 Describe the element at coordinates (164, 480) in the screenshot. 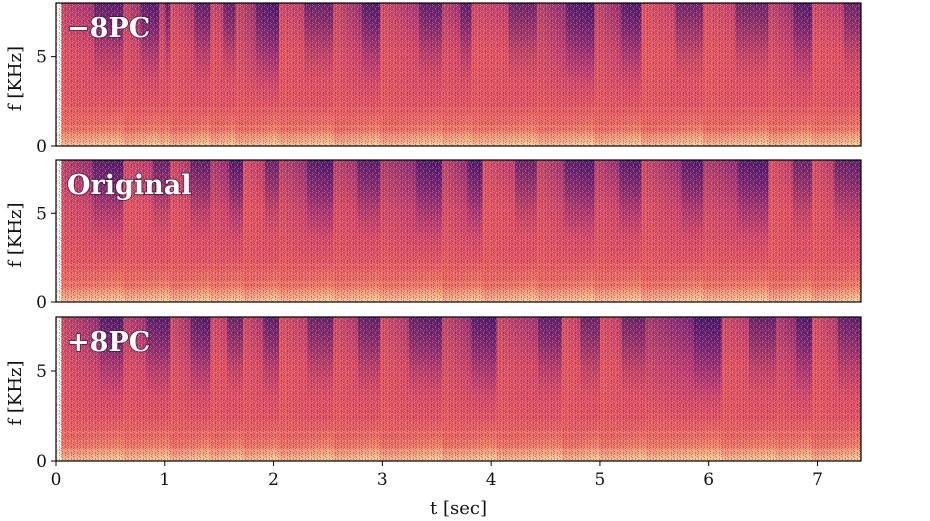

I see `x-tick-label: 1` at that location.